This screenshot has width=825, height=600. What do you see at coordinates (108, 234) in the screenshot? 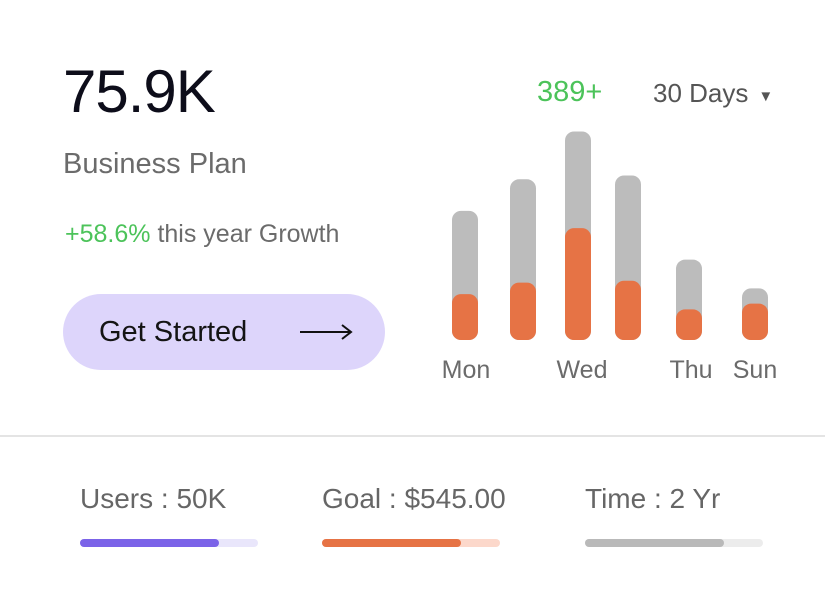
I see `growth-percent: +58.6%` at bounding box center [108, 234].